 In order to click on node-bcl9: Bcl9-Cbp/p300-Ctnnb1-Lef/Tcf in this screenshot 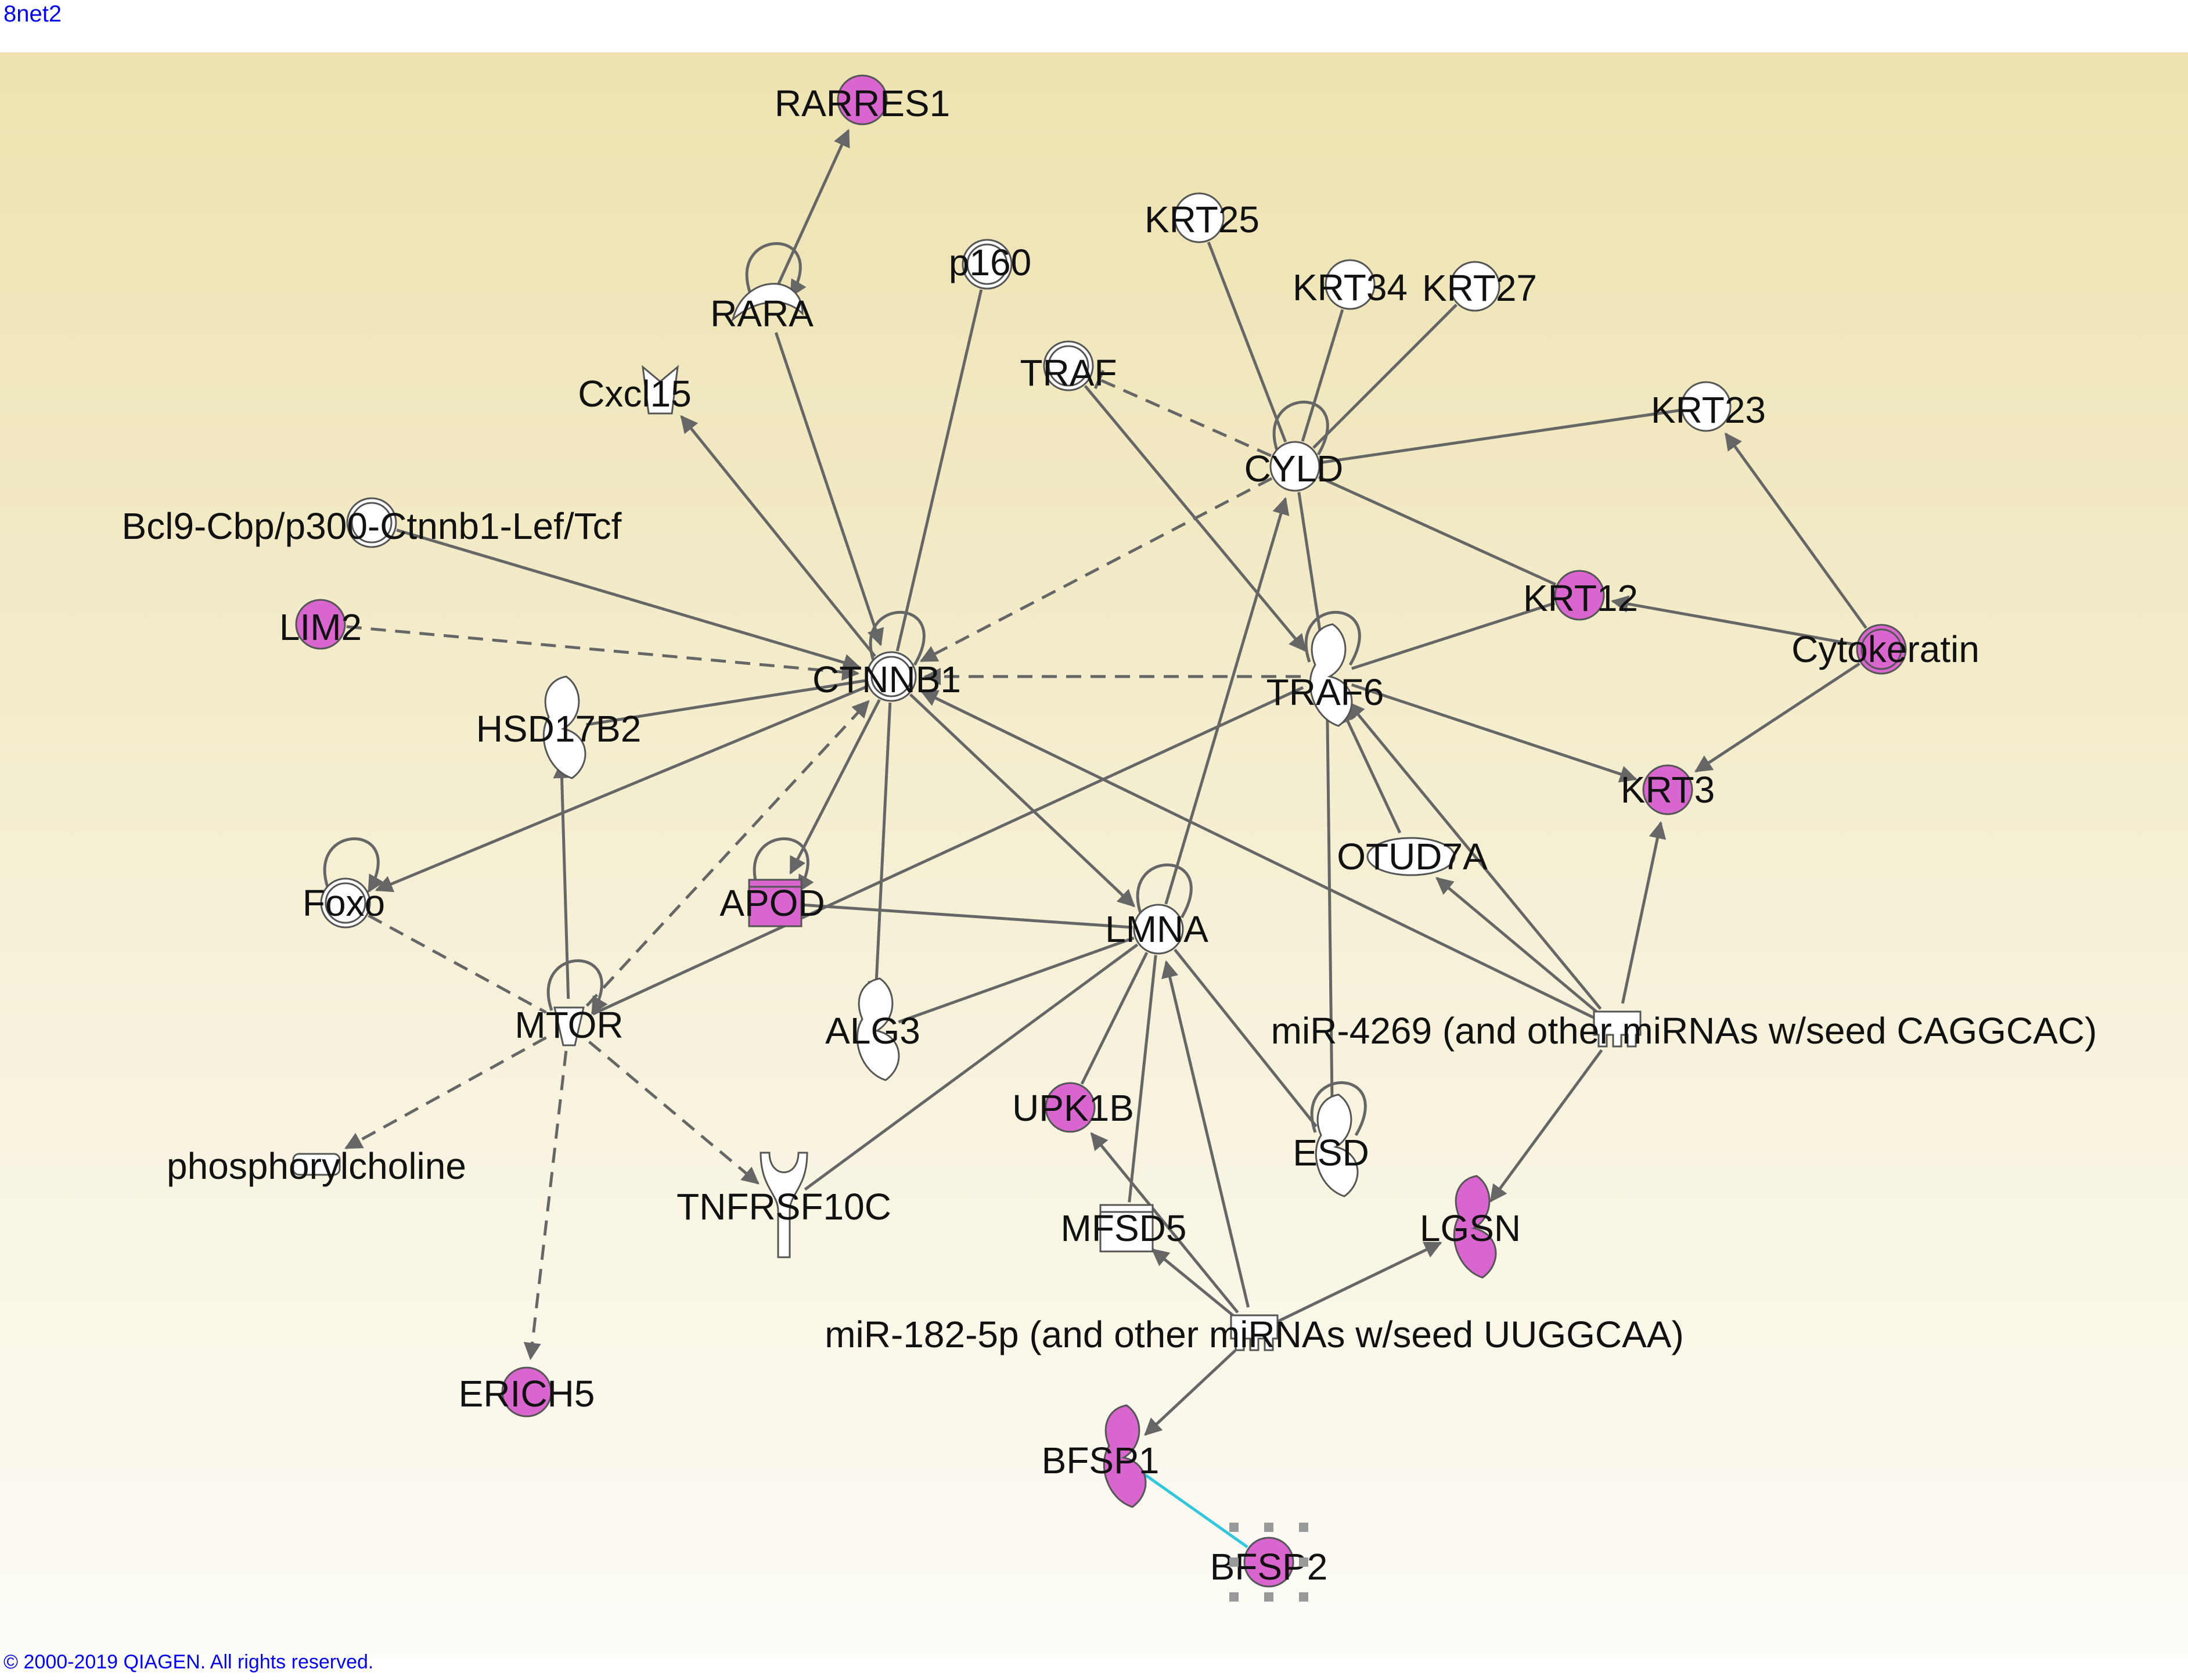, I will do `click(372, 522)`.